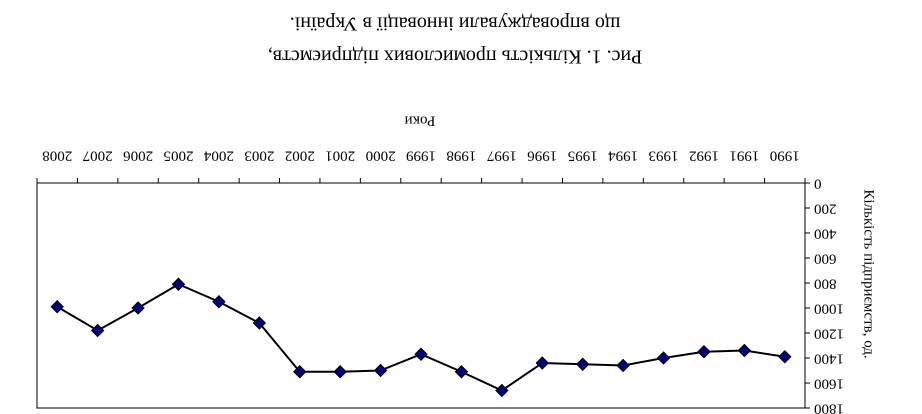 This screenshot has height=414, width=922. Describe the element at coordinates (825, 284) in the screenshot. I see `y-tick-label: 800` at that location.